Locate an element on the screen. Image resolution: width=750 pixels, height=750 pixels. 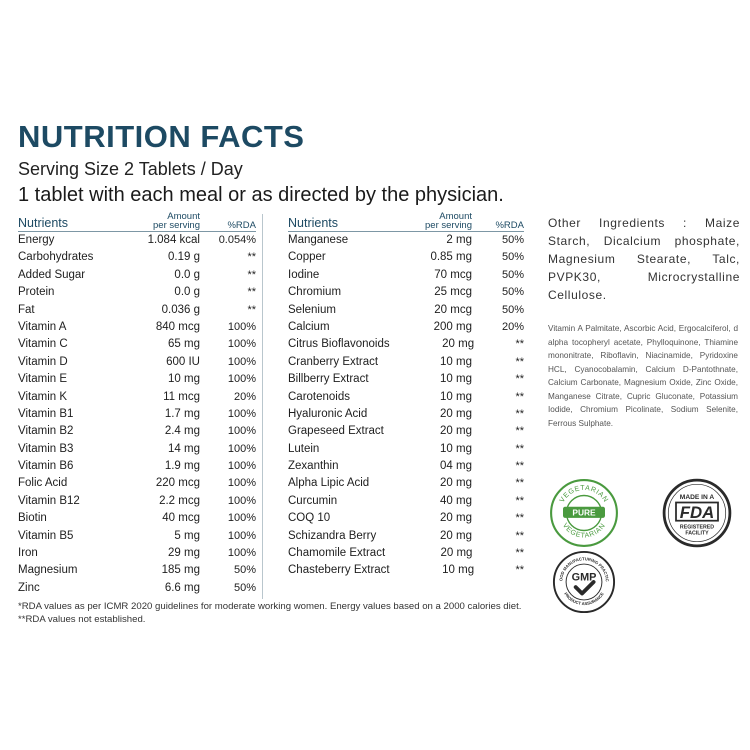
nutrient-name: Biotin is located at coordinates (32, 518).